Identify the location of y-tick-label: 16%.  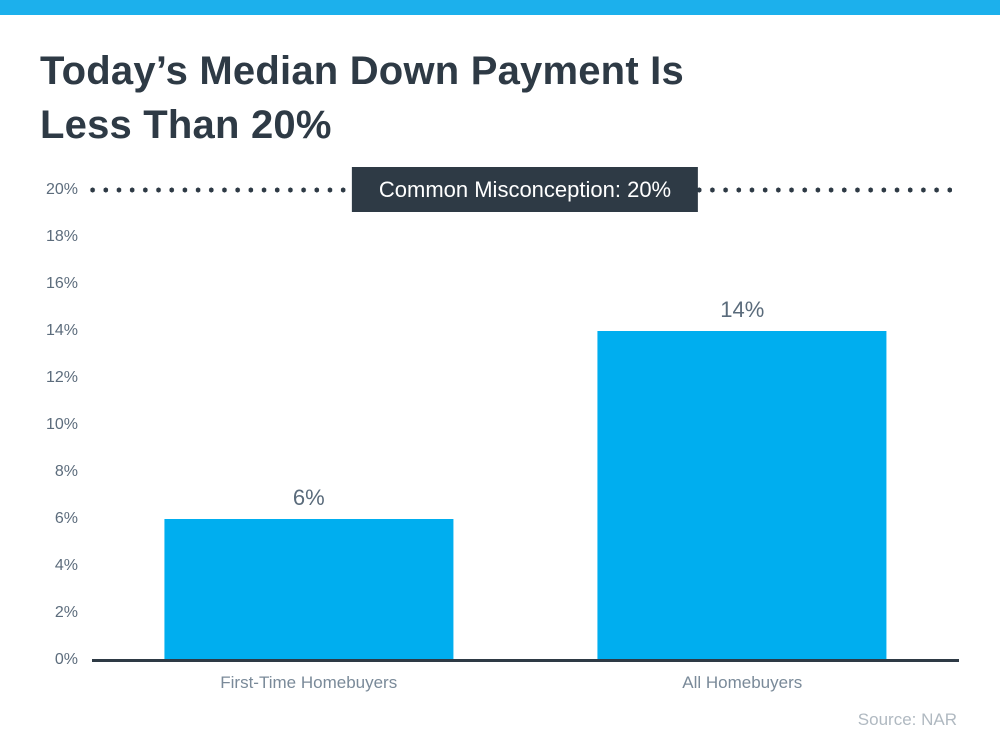
(61, 283).